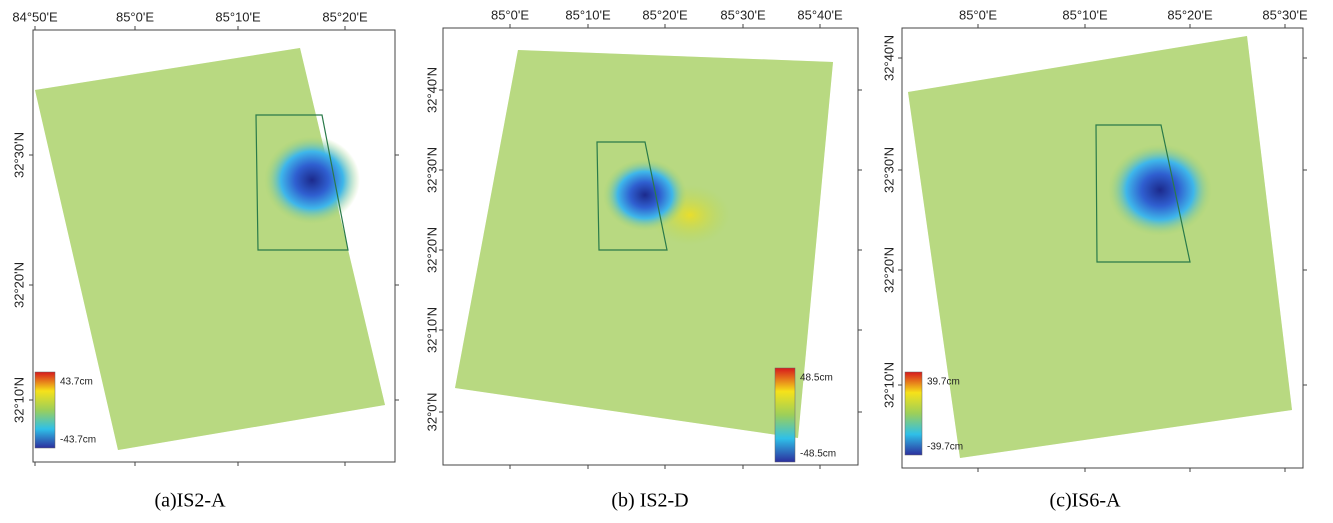  Describe the element at coordinates (945, 447) in the screenshot. I see `colorbar-min: -39.7cm` at that location.